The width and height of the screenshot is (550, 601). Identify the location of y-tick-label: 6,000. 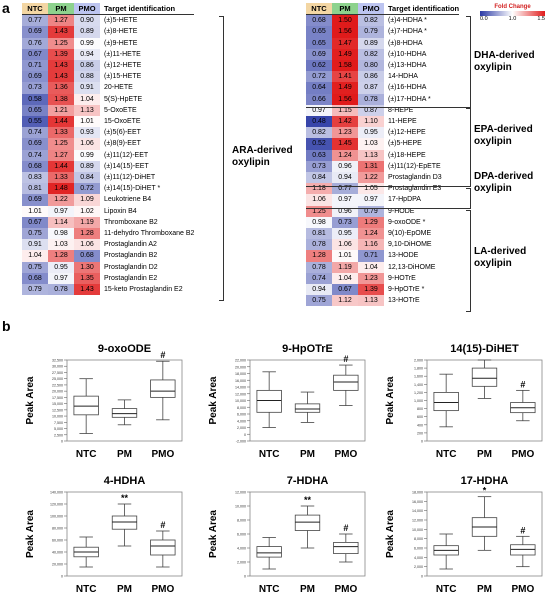
(241, 415).